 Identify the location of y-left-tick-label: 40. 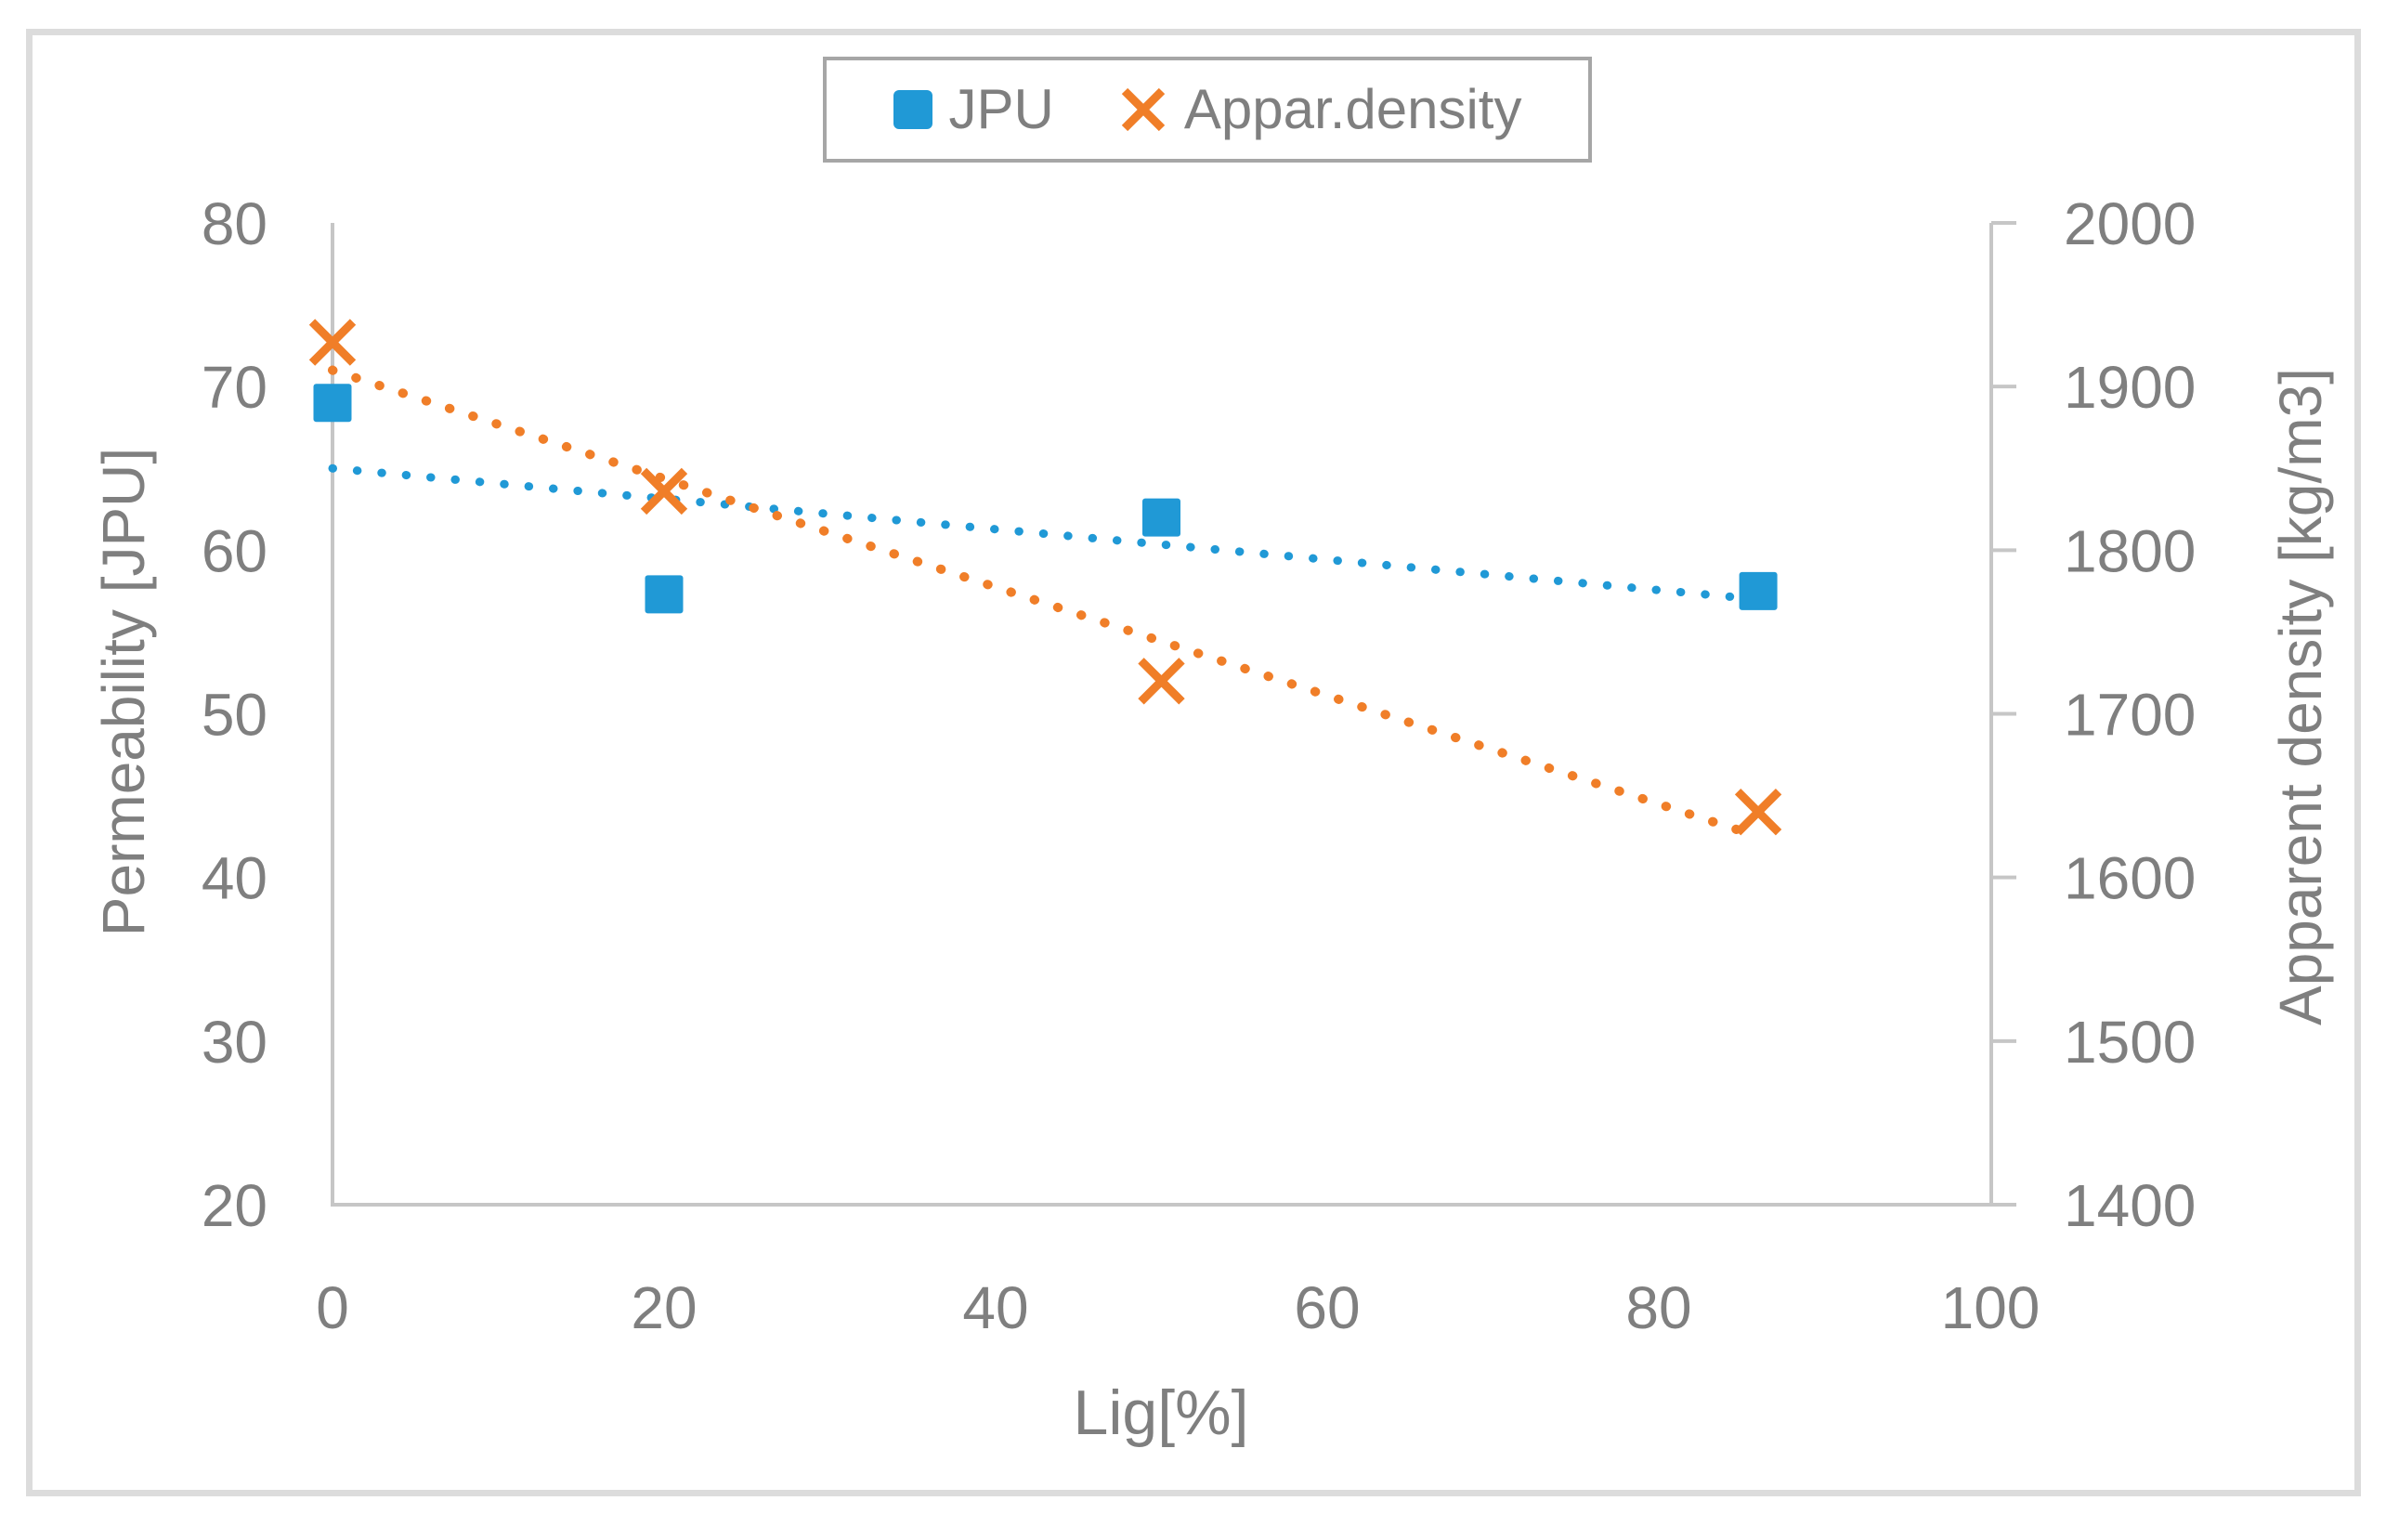
(235, 878).